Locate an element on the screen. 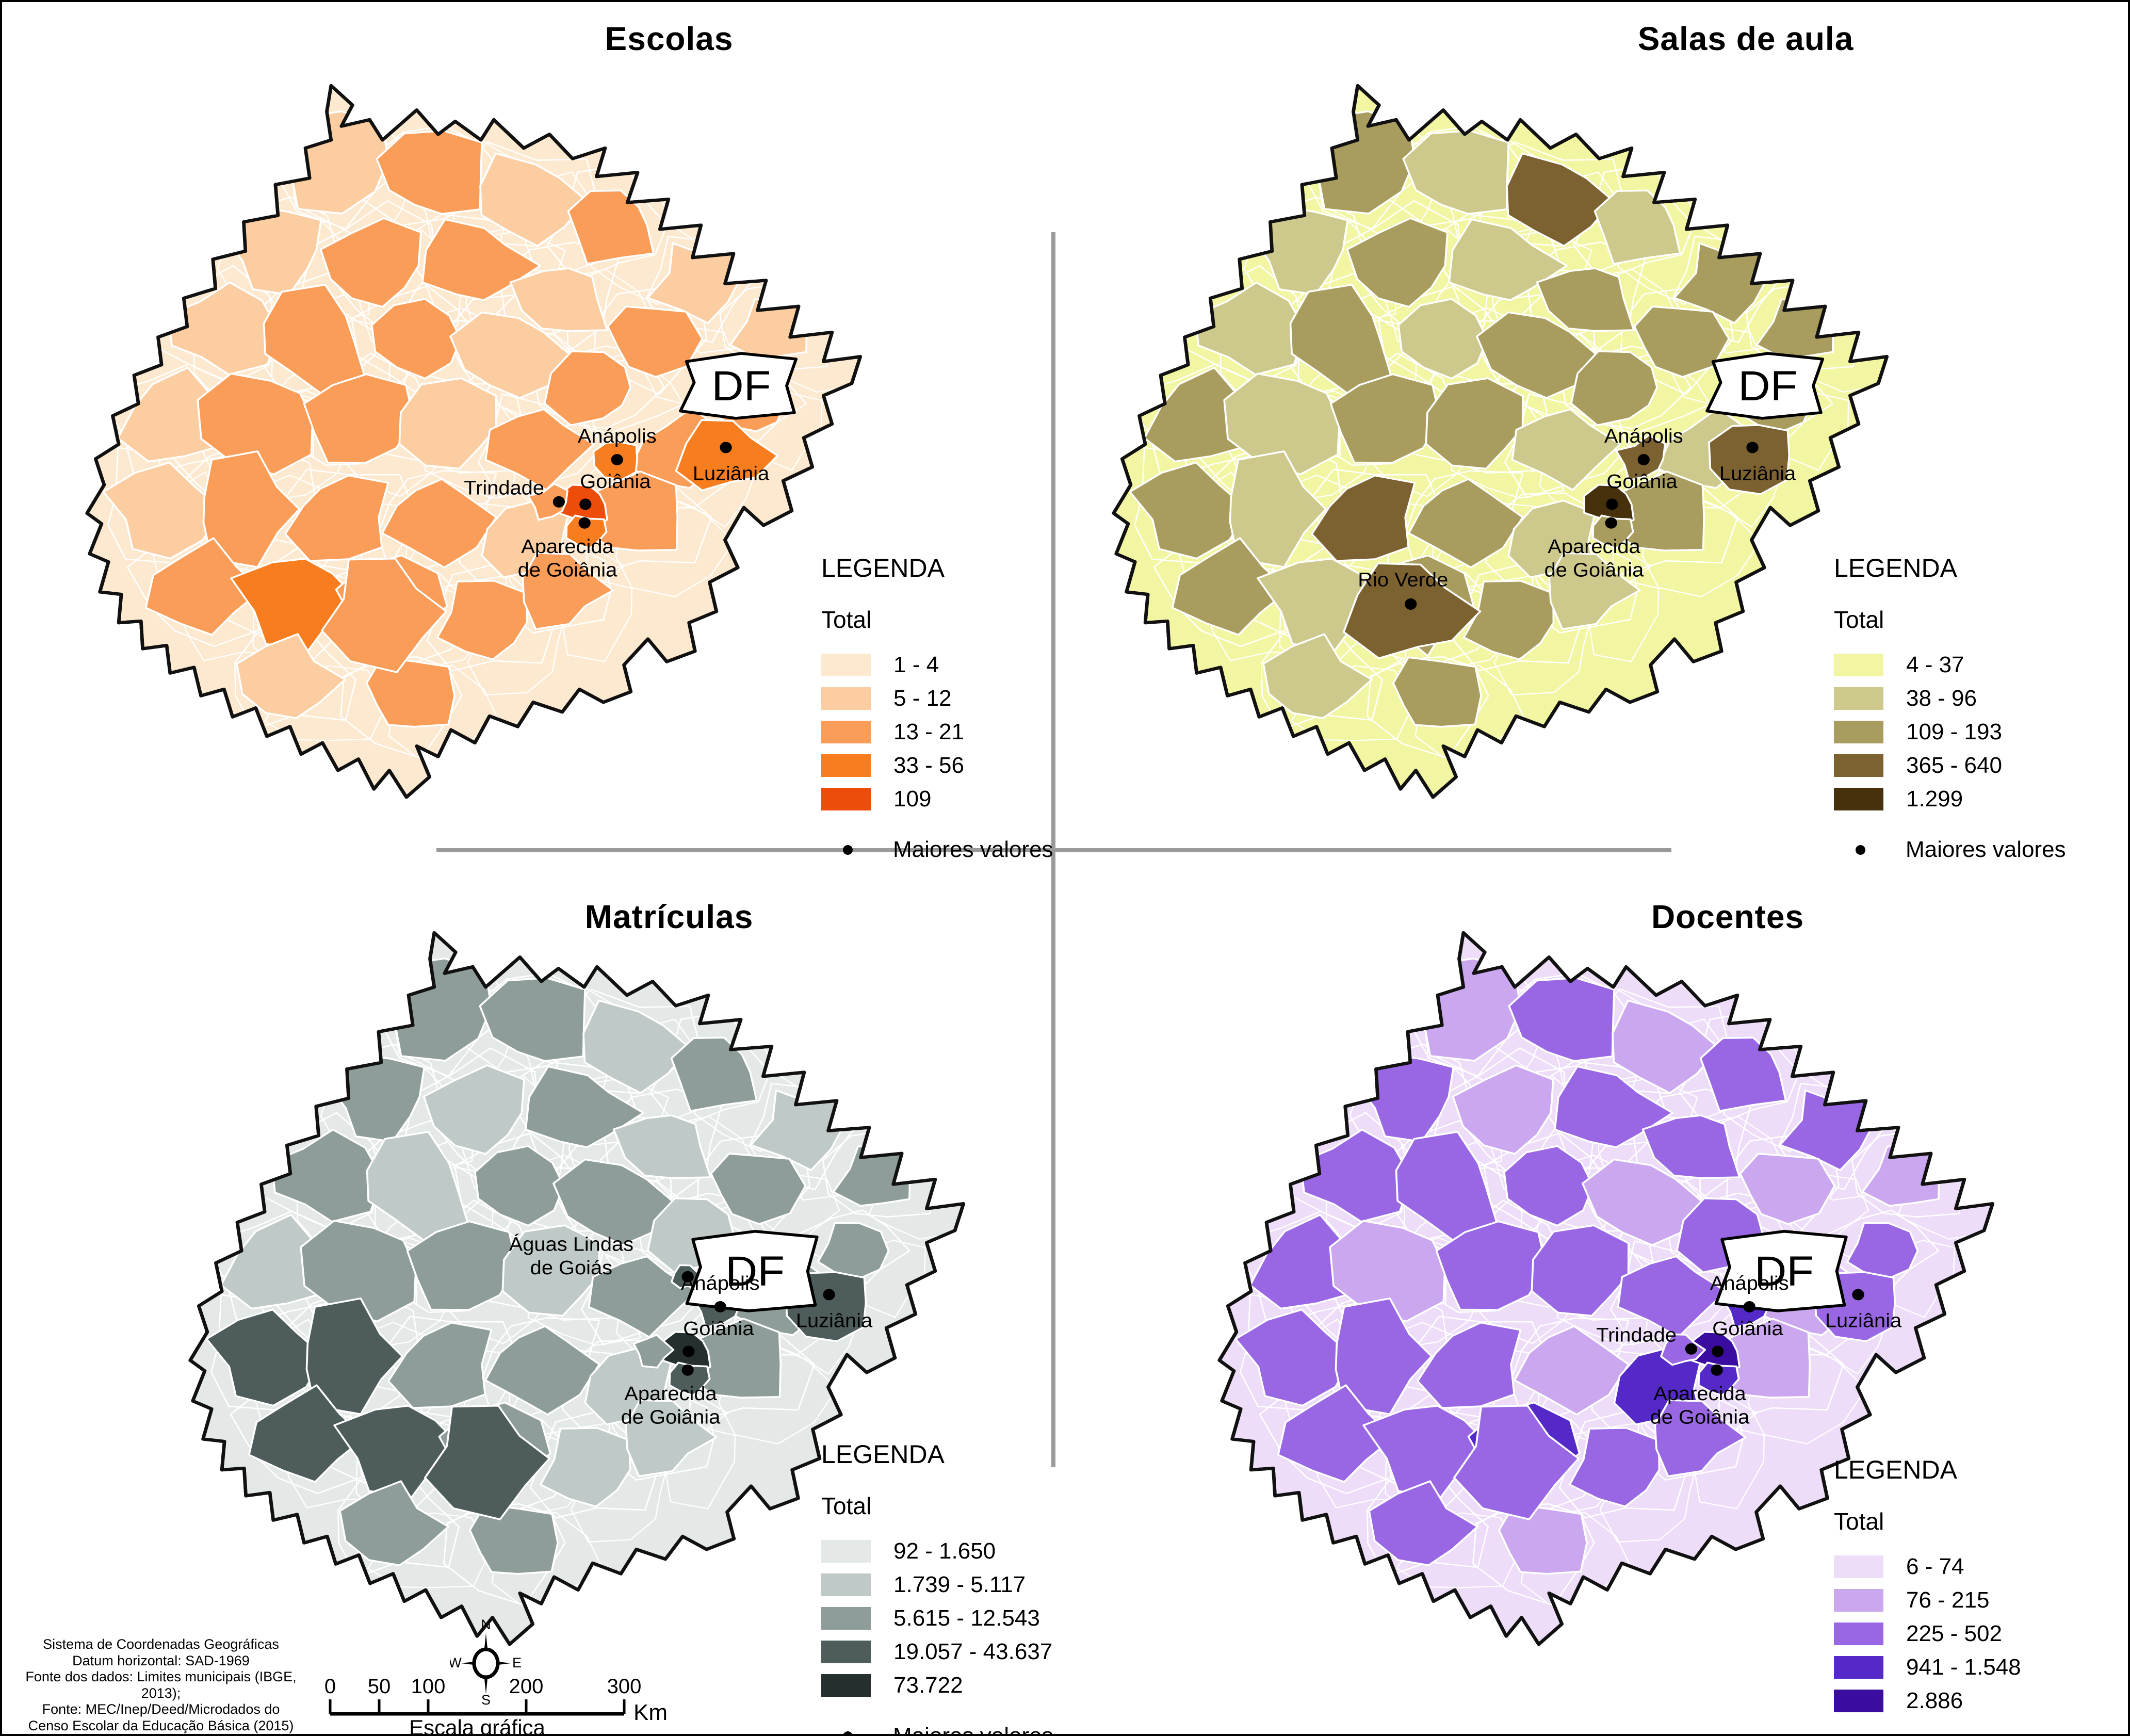 This screenshot has width=2130, height=1736. credit-line: Censo Escolar da Educação Básica (2015) is located at coordinates (161, 1725).